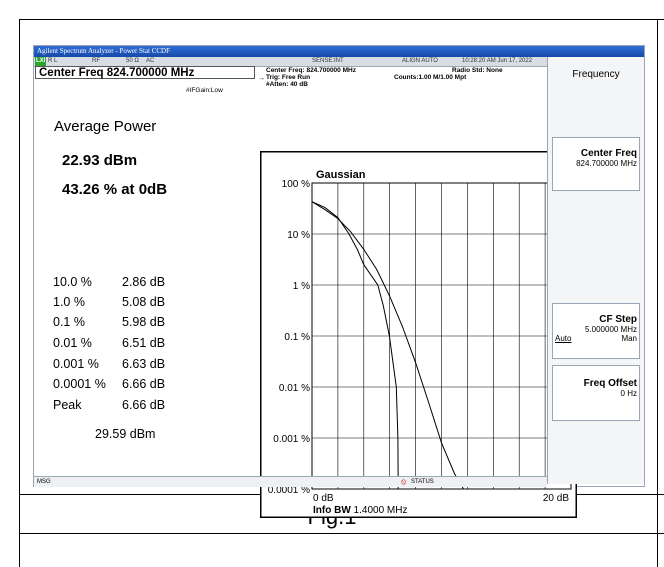 Image resolution: width=664 pixels, height=567 pixels. What do you see at coordinates (125, 434) in the screenshot?
I see `peak-dbm: 29.59 dBm` at bounding box center [125, 434].